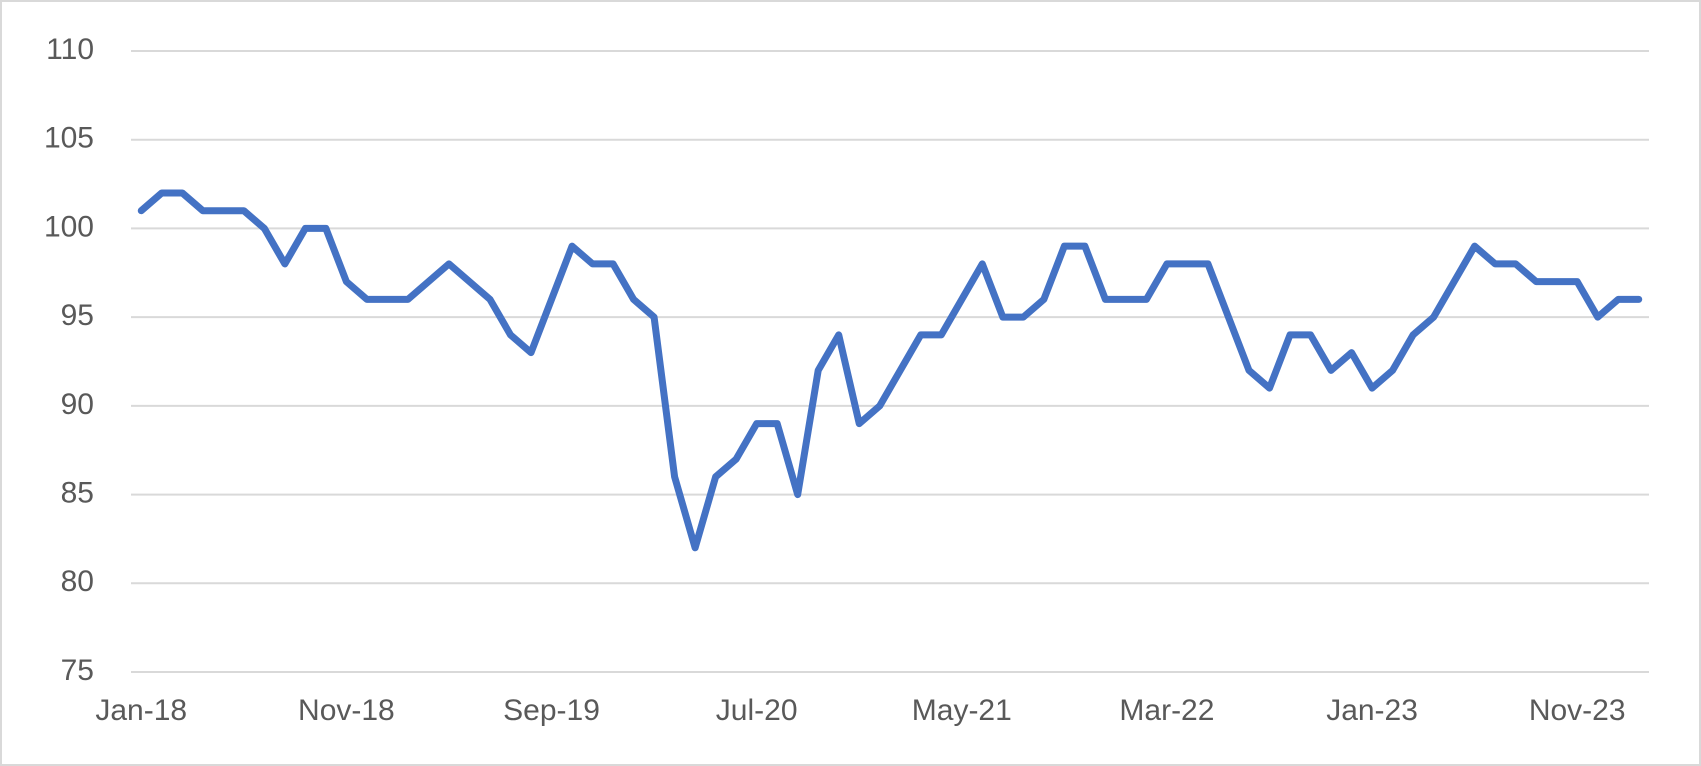 The width and height of the screenshot is (1701, 766). I want to click on x-tick-label: Jan-23, so click(1372, 710).